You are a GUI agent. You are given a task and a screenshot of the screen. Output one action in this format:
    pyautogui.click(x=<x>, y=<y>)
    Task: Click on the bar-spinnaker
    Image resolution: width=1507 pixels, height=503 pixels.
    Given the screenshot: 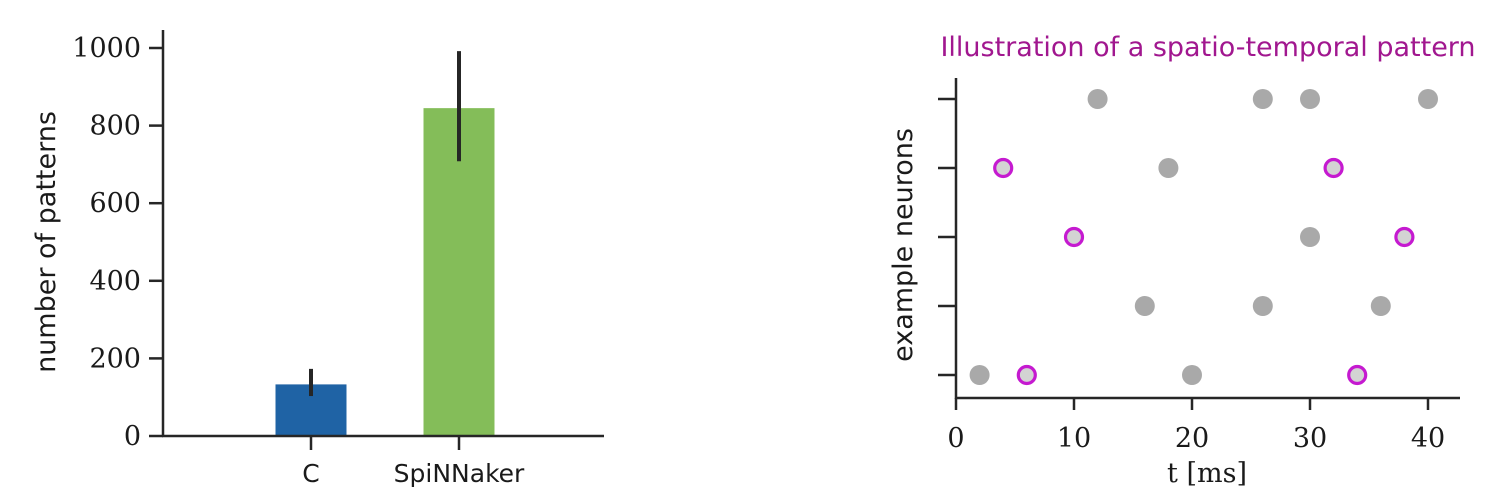 What is the action you would take?
    pyautogui.click(x=459, y=272)
    